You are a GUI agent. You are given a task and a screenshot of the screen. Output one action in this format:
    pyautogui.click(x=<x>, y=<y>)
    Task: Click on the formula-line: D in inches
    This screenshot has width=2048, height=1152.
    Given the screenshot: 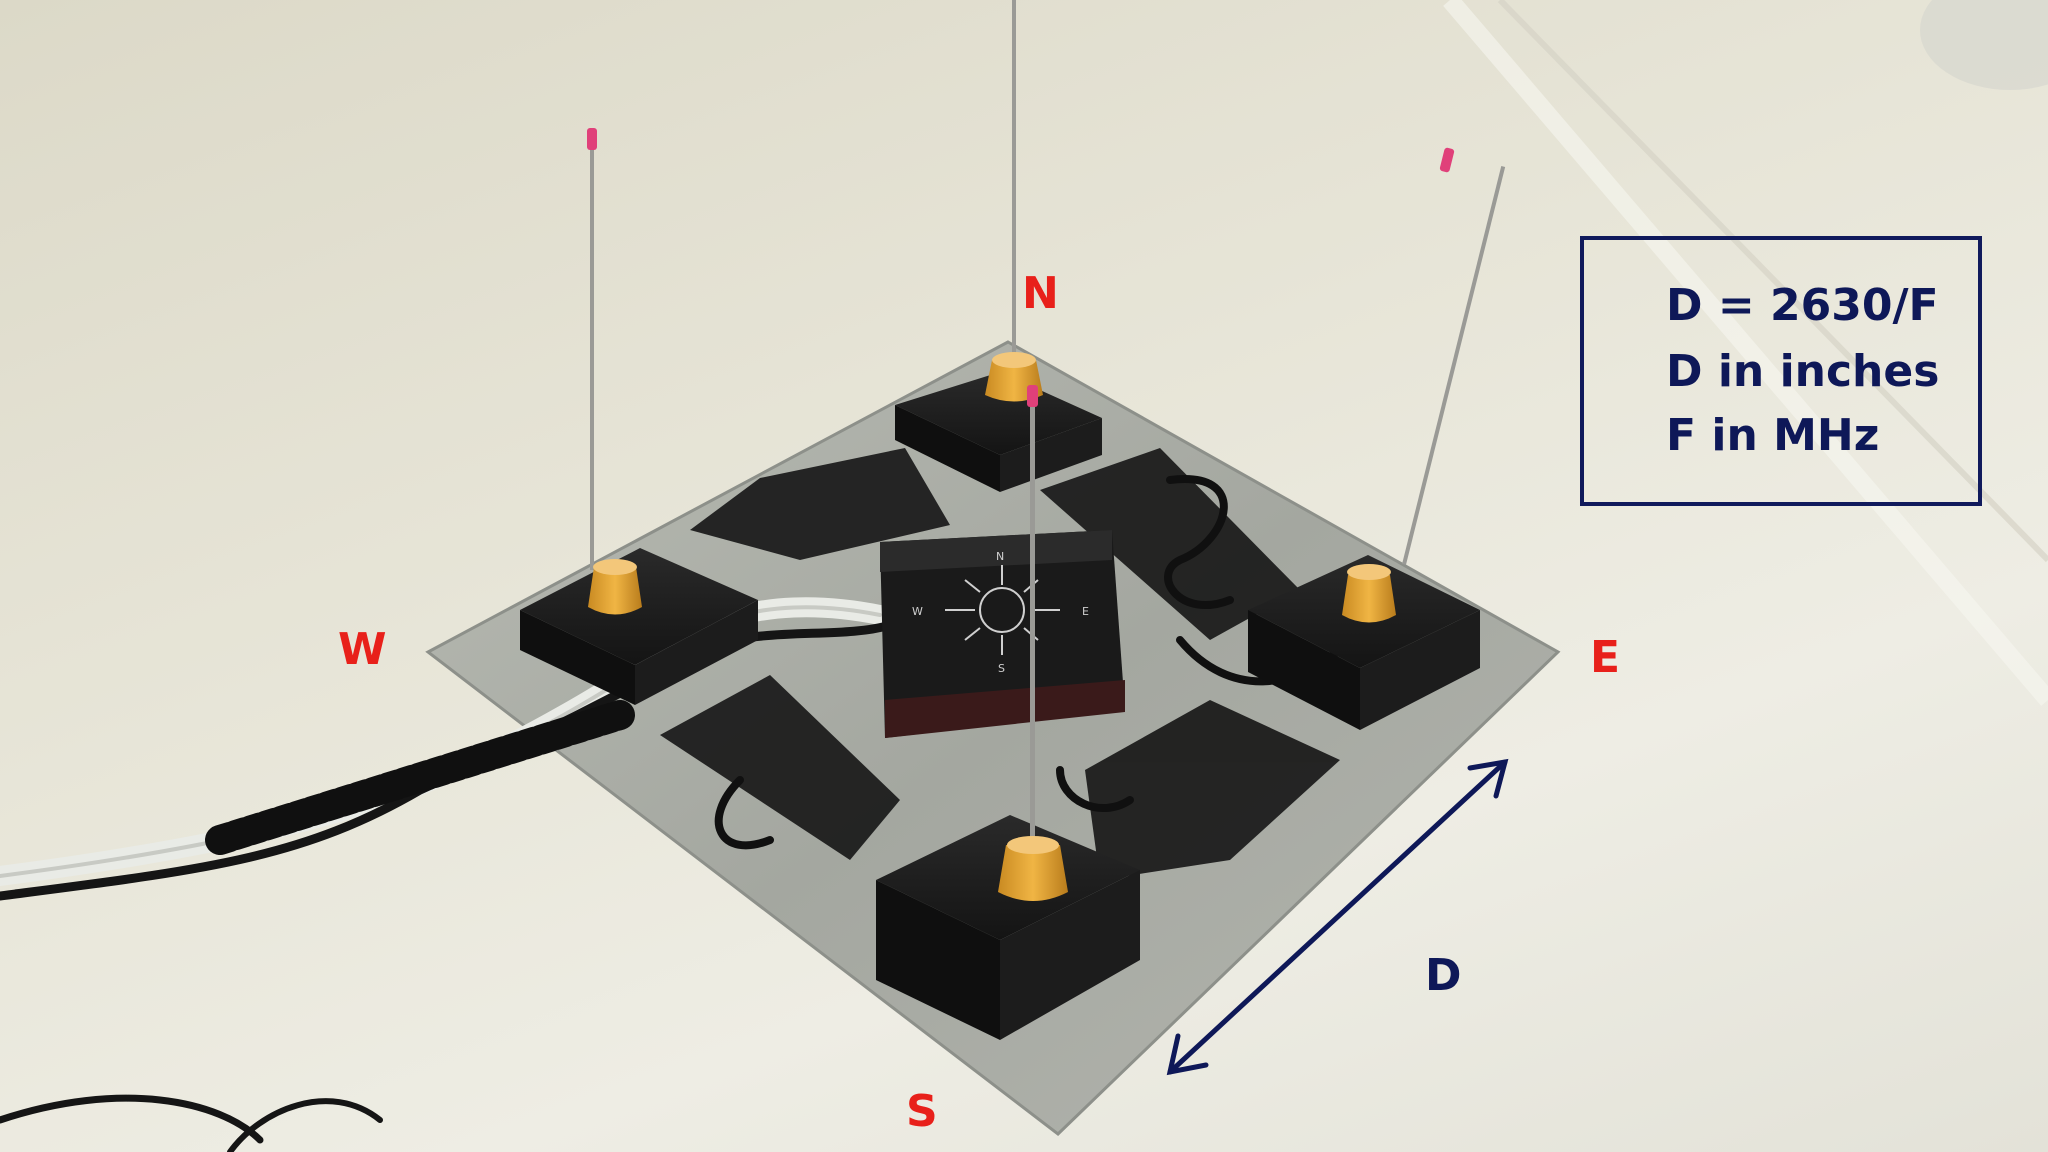 What is the action you would take?
    pyautogui.click(x=1803, y=371)
    